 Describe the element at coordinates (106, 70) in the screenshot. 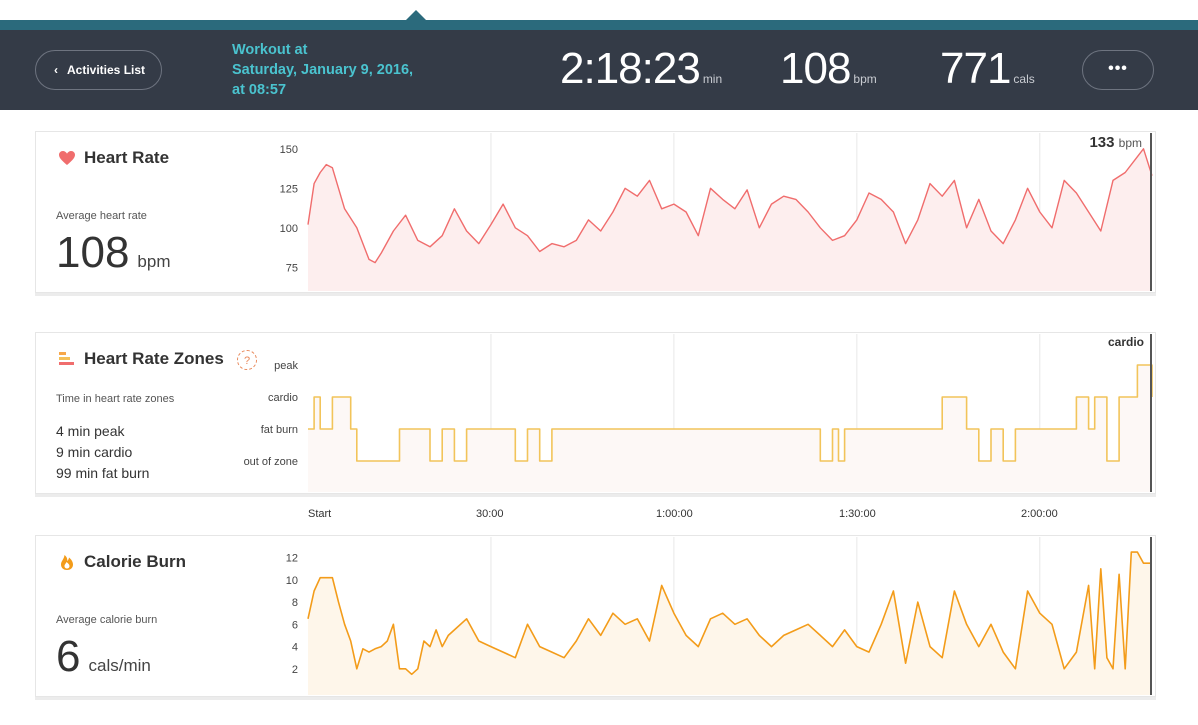

I see `activities-list-label: Activities List` at that location.